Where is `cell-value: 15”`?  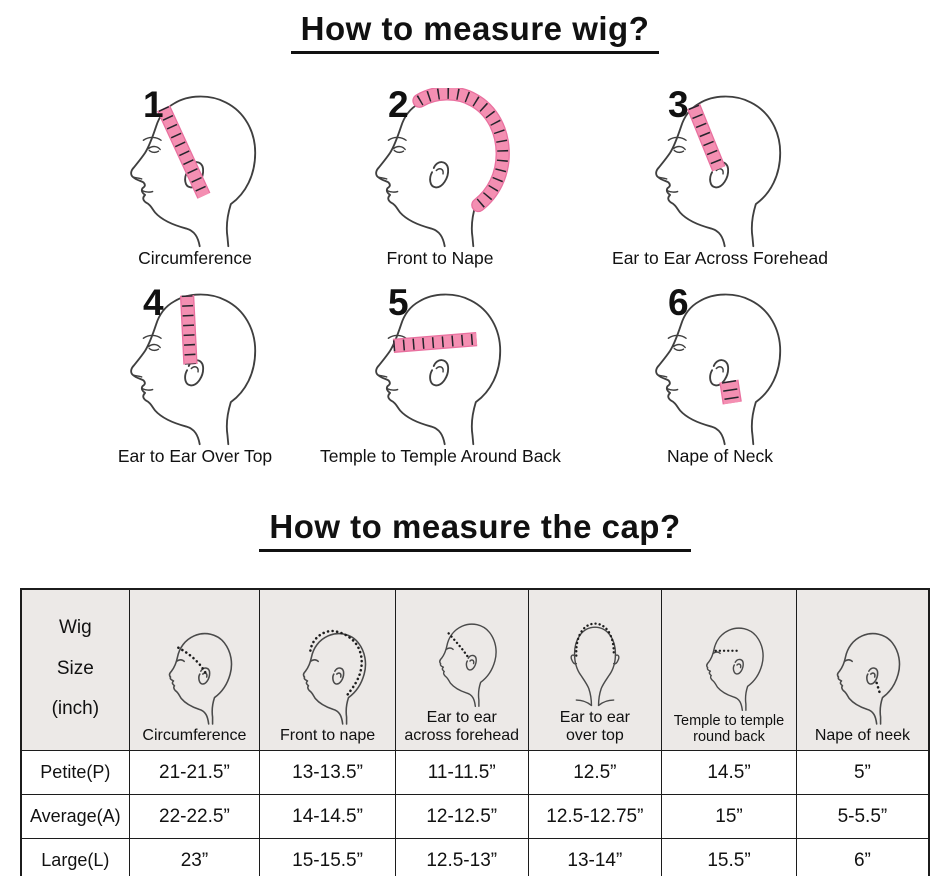 cell-value: 15” is located at coordinates (729, 816).